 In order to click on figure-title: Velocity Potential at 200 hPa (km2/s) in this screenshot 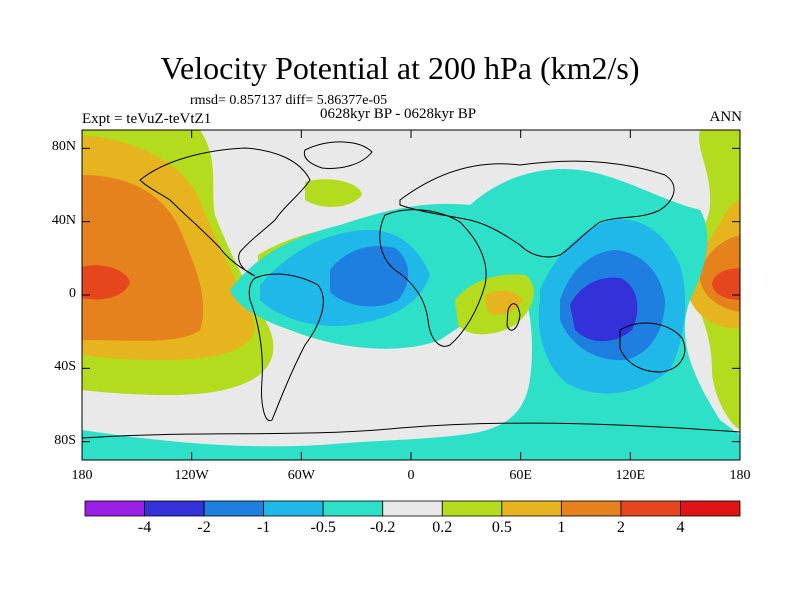, I will do `click(400, 68)`.